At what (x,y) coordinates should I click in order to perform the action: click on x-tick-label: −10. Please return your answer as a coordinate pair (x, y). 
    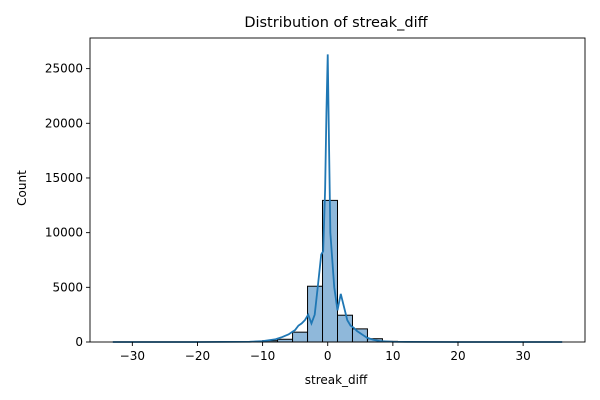
    Looking at the image, I should click on (262, 356).